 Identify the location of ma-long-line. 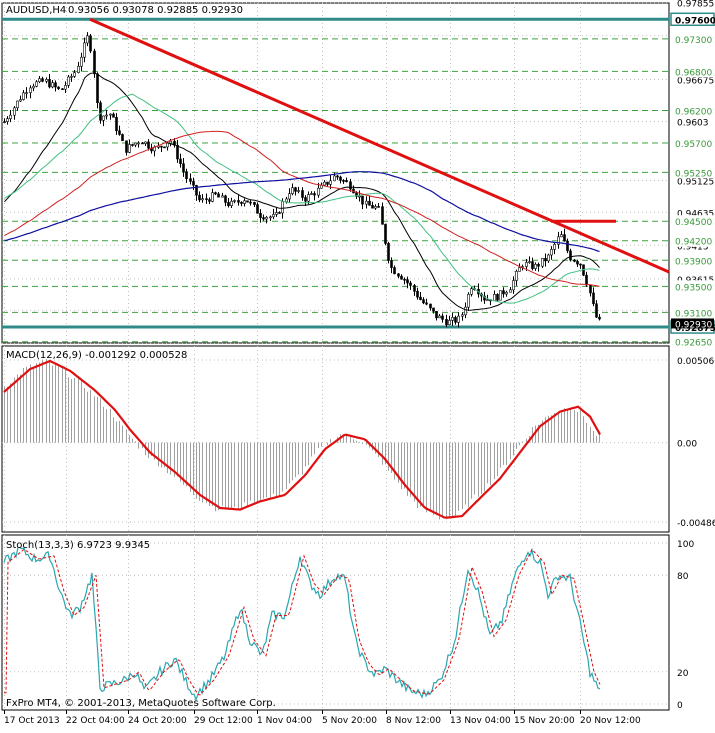
(302, 212).